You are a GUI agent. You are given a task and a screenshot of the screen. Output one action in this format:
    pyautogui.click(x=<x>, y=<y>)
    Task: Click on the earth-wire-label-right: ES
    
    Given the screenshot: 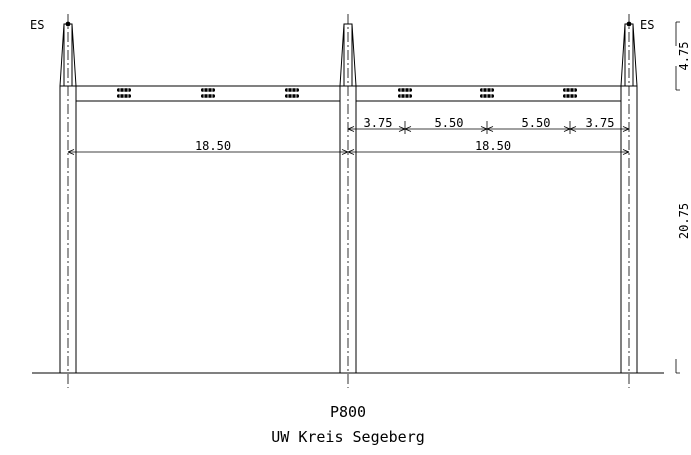 What is the action you would take?
    pyautogui.click(x=647, y=25)
    